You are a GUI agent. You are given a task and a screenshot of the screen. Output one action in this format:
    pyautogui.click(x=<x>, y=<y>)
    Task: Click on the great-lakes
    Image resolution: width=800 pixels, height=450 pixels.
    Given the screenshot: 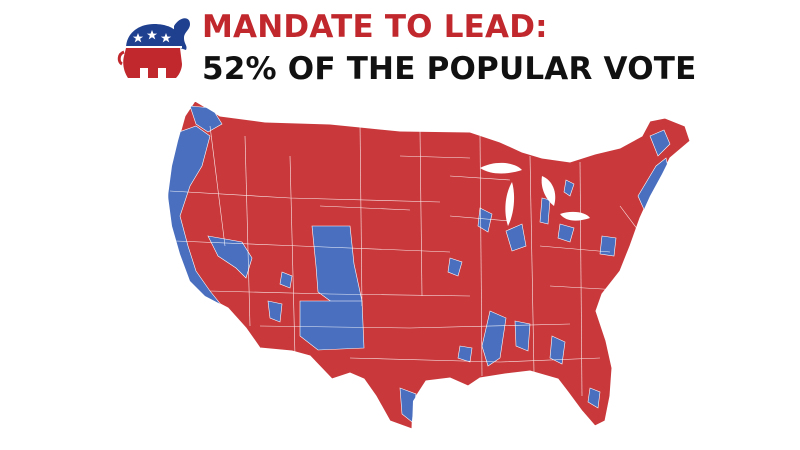 What is the action you would take?
    pyautogui.click(x=535, y=194)
    